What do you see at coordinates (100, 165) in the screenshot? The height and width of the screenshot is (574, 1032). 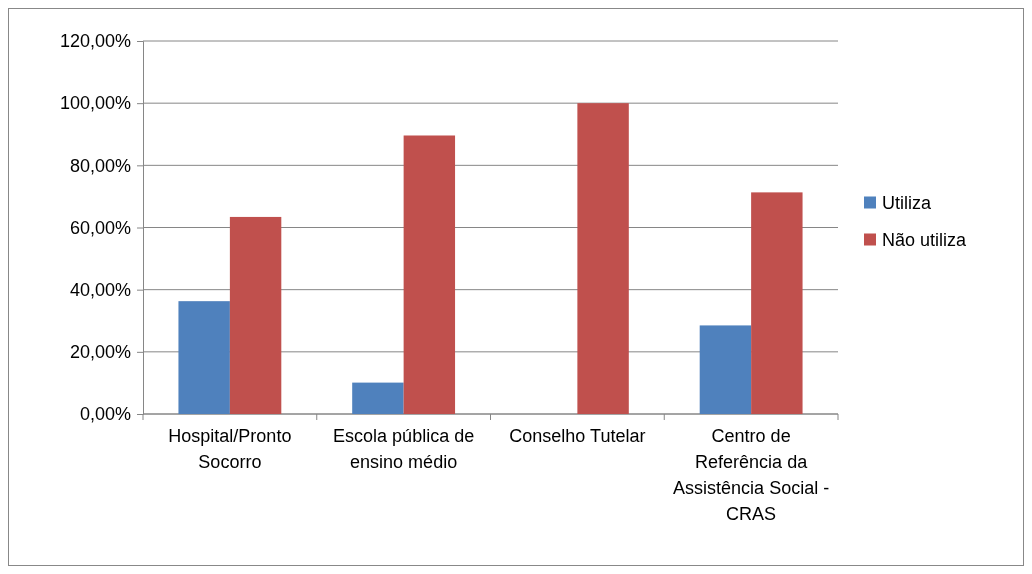 I see `y-tick-label: 80,00%` at bounding box center [100, 165].